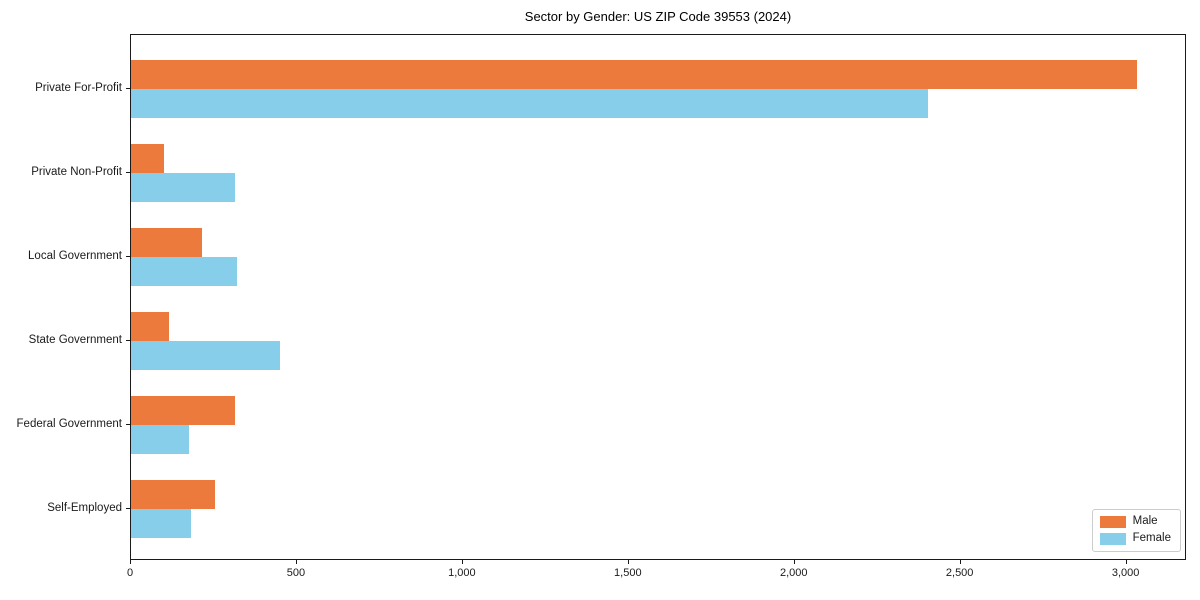 The image size is (1200, 600). What do you see at coordinates (161, 523) in the screenshot?
I see `bar-female-self-employed` at bounding box center [161, 523].